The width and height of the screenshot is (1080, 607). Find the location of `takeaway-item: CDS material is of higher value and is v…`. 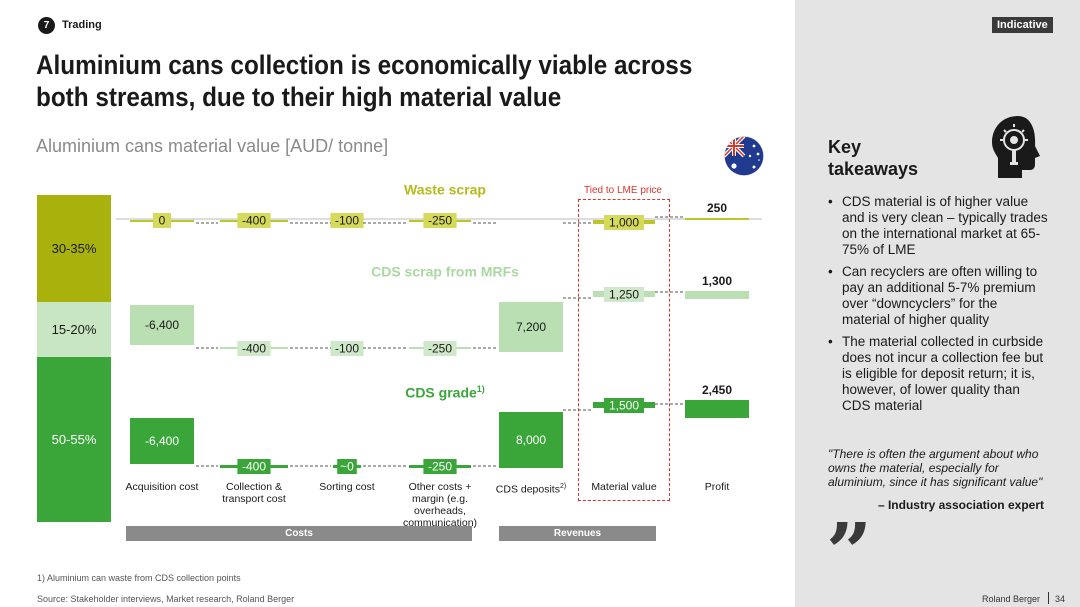

takeaway-item: CDS material is of higher value and is v… is located at coordinates (938, 226).